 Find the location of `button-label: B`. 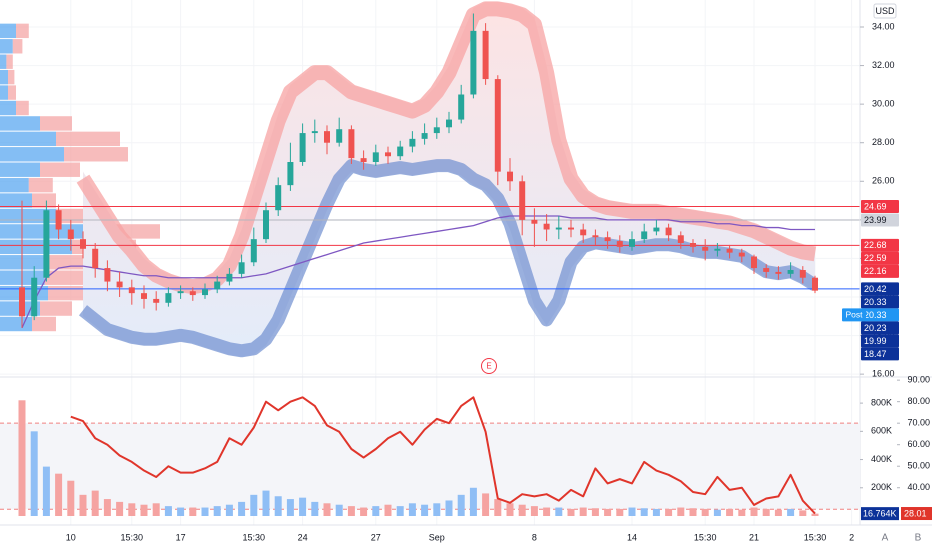

button-label: B is located at coordinates (918, 538).